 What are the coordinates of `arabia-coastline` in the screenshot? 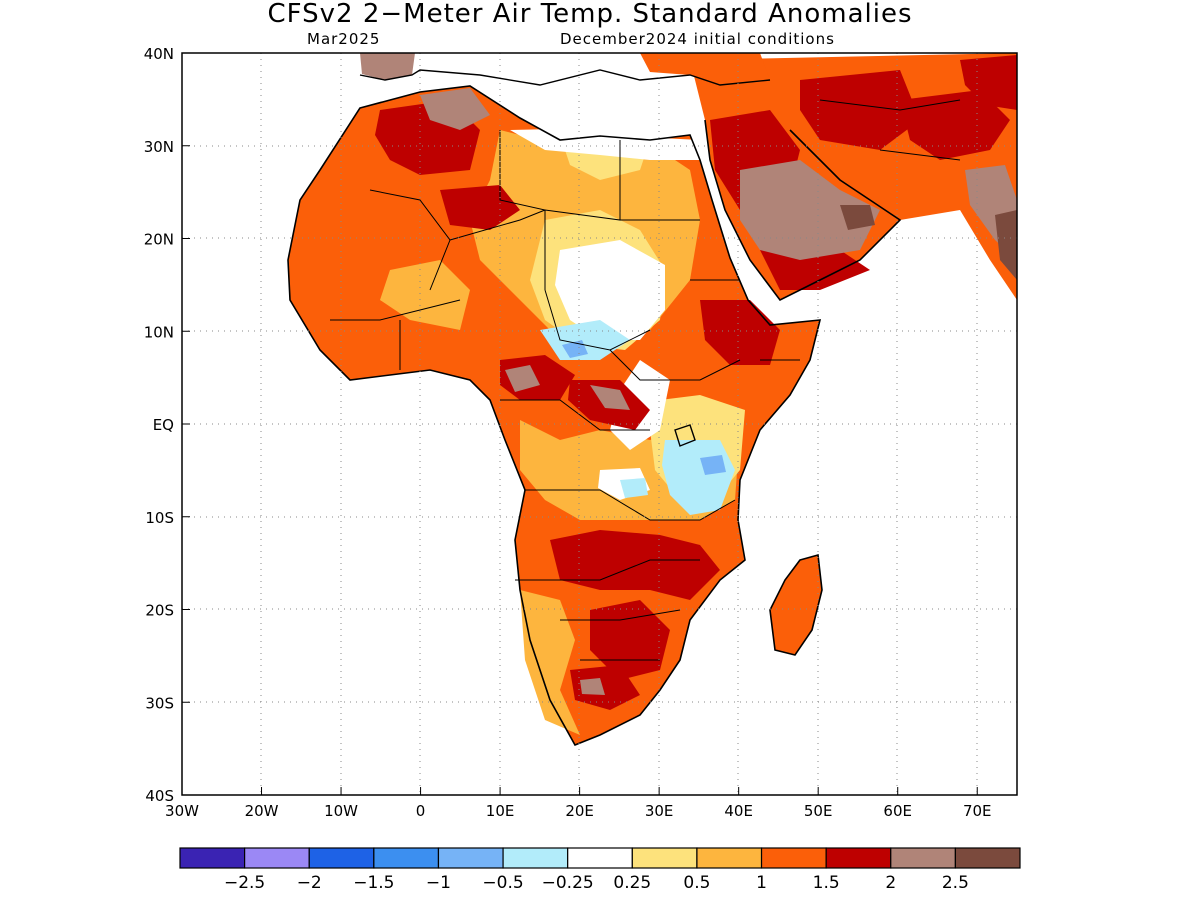 It's located at (803, 210).